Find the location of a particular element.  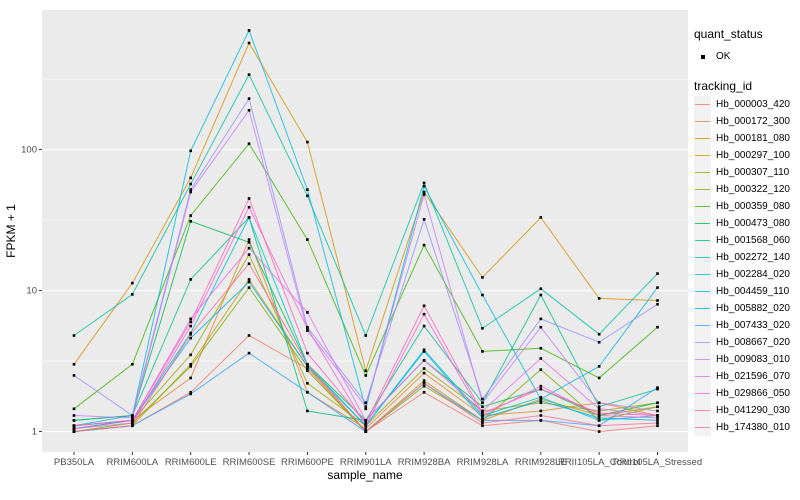

legend-item-tracking: Hb_004459_110 is located at coordinates (741, 291).